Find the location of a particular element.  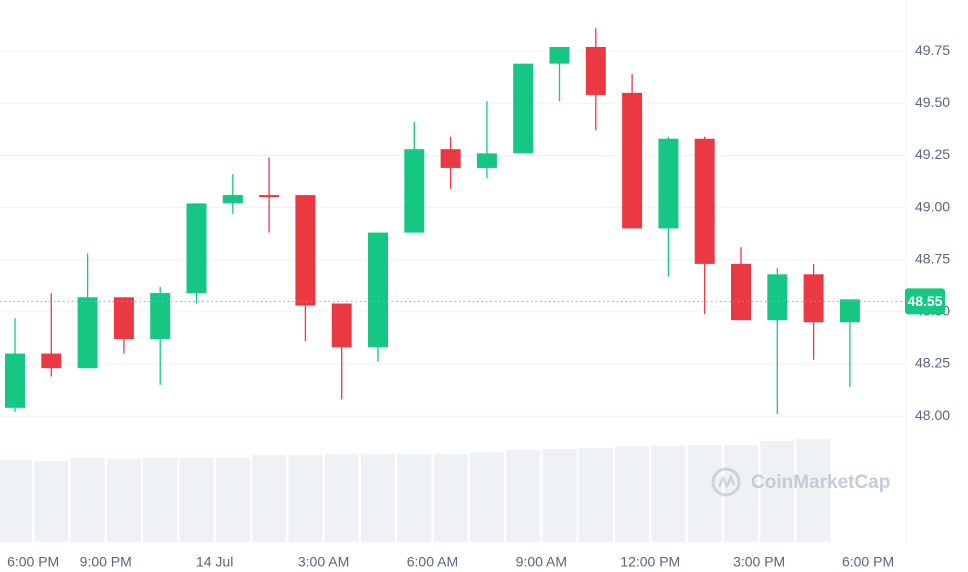

x-tick-label: 12:00 PM is located at coordinates (650, 562).